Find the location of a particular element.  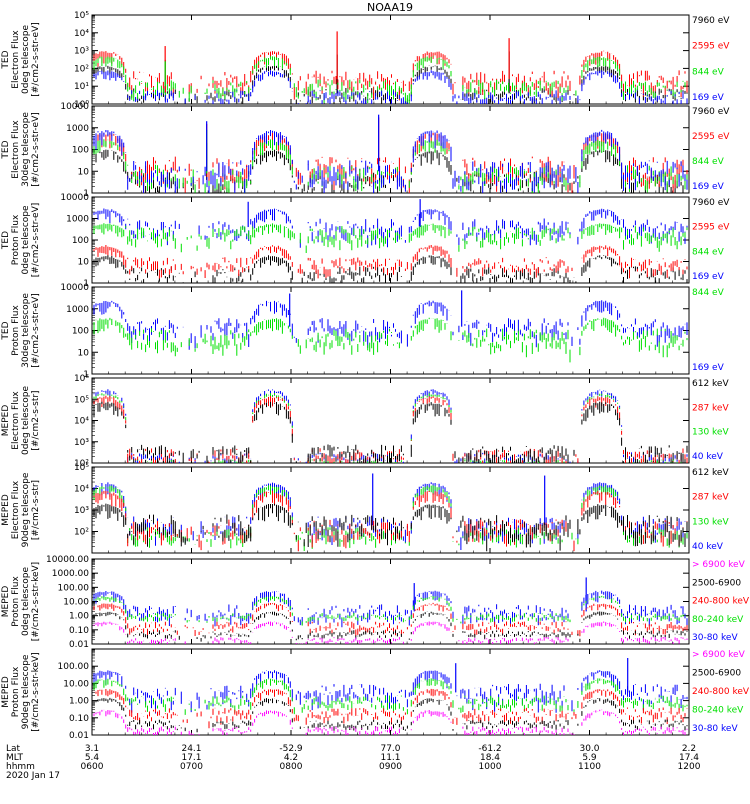

y-axis-label: TED is located at coordinates (6, 149).